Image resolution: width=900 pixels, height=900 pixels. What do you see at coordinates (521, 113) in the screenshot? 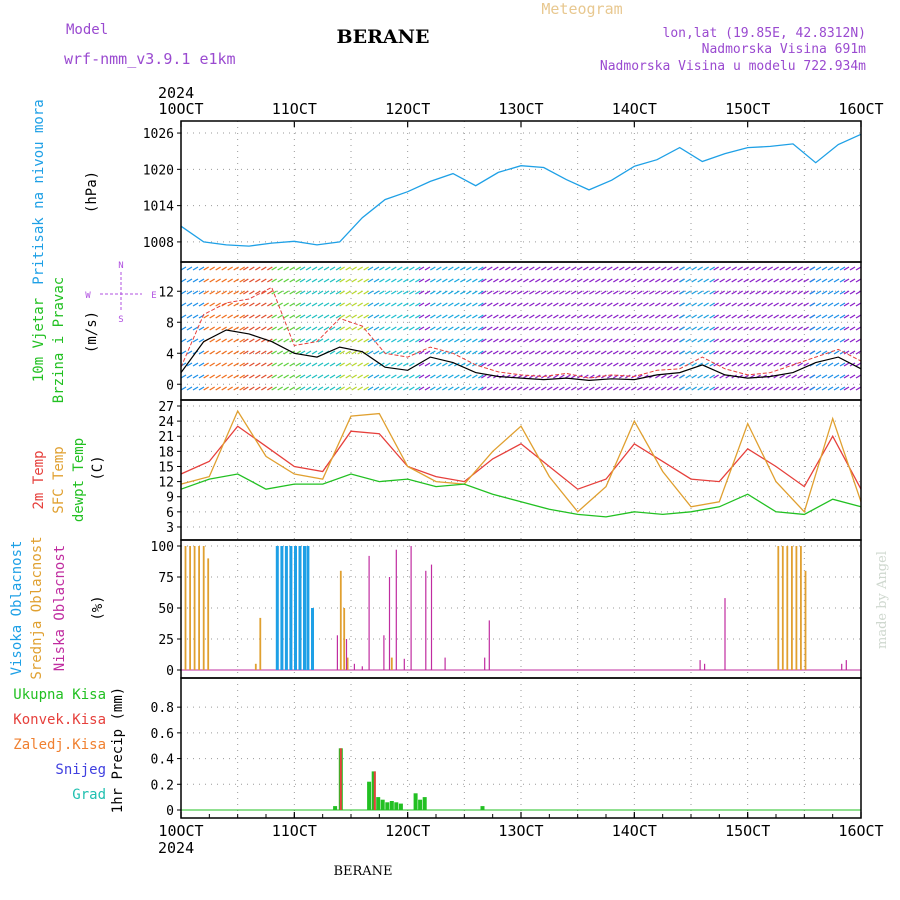
I see `top-time-axis: 10OCT 11OCT 12OCT 13OCT 14OCT 15OCT 16OCT` at bounding box center [521, 113].